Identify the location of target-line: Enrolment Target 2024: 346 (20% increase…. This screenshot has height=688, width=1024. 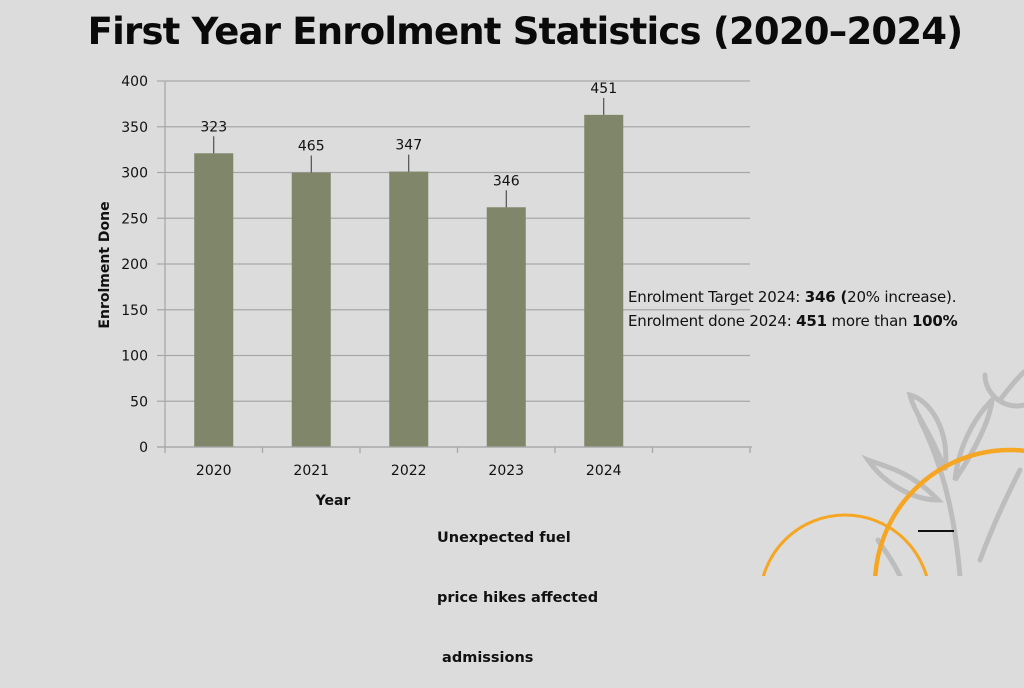
(792, 297).